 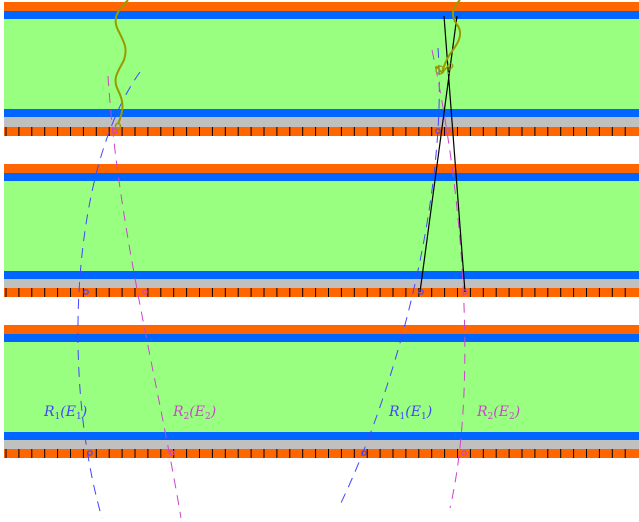 I want to click on track-1-left, so click(x=109, y=295).